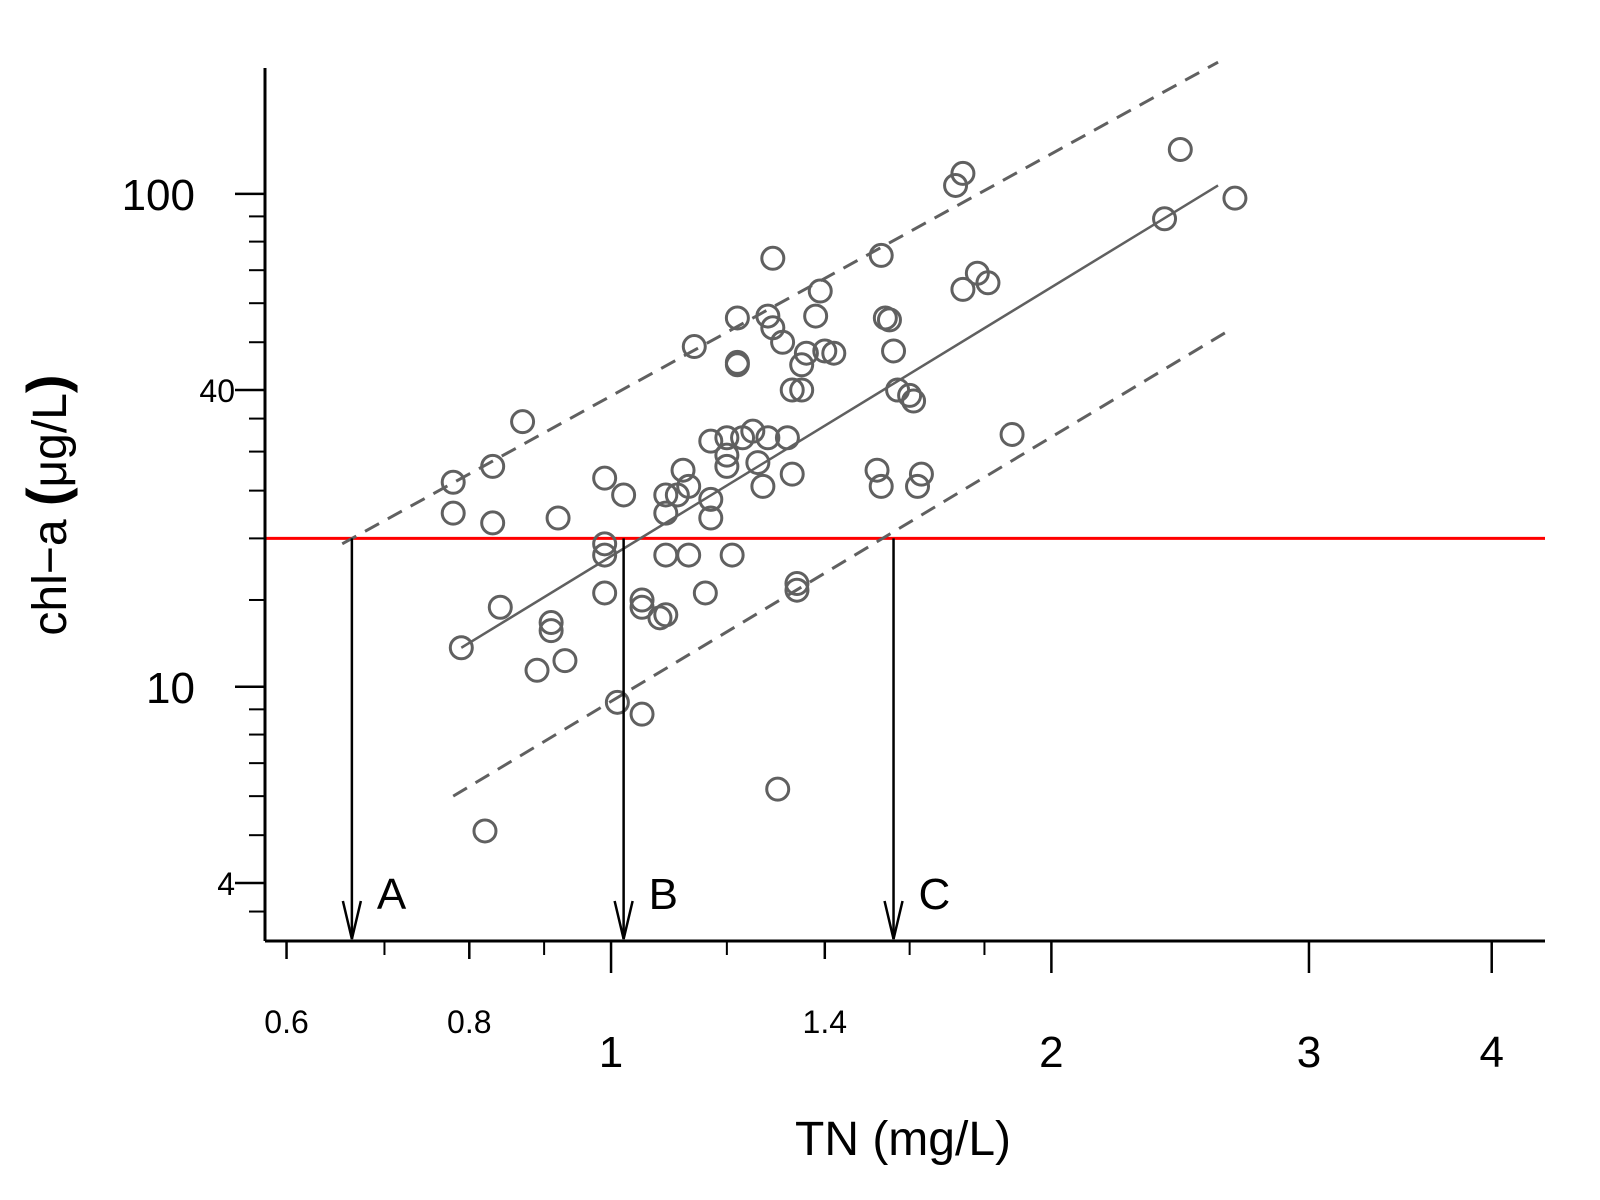 This screenshot has height=1200, width=1600. Describe the element at coordinates (392, 894) in the screenshot. I see `arrow-a-label: A` at that location.